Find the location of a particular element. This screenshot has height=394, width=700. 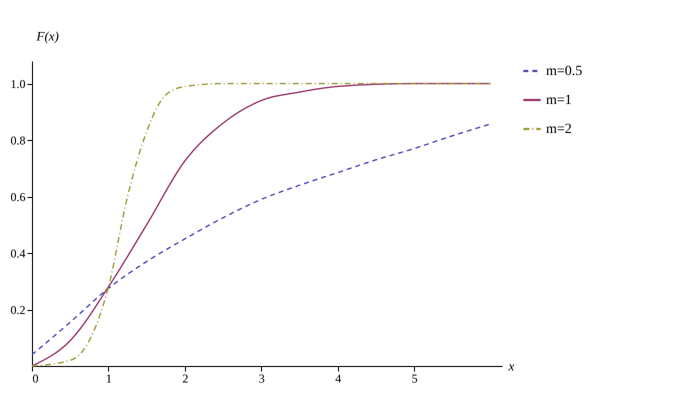

x-tick-label: 5 is located at coordinates (415, 379).